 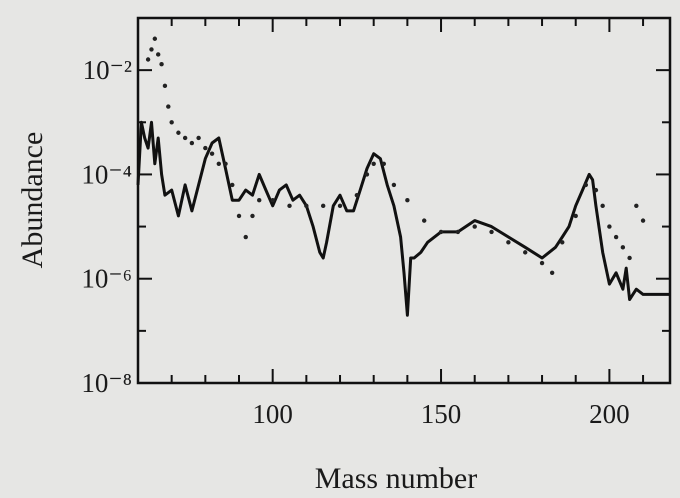 What do you see at coordinates (107, 70) in the screenshot?
I see `y-tick-label: 10⁻²` at bounding box center [107, 70].